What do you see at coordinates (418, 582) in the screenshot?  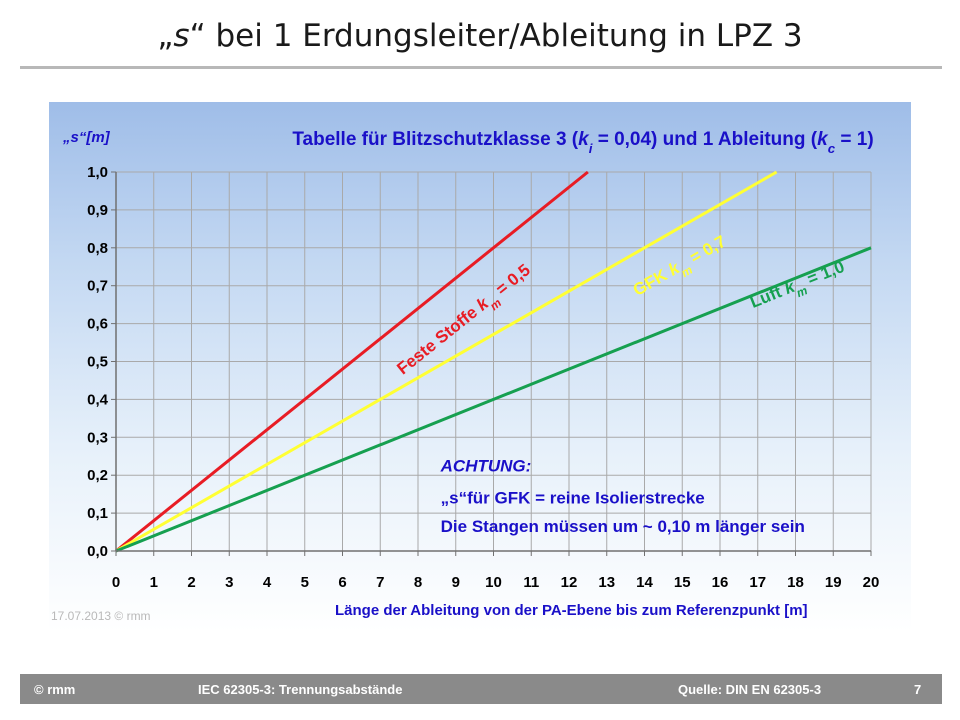 I see `x-tick-label: 8` at bounding box center [418, 582].